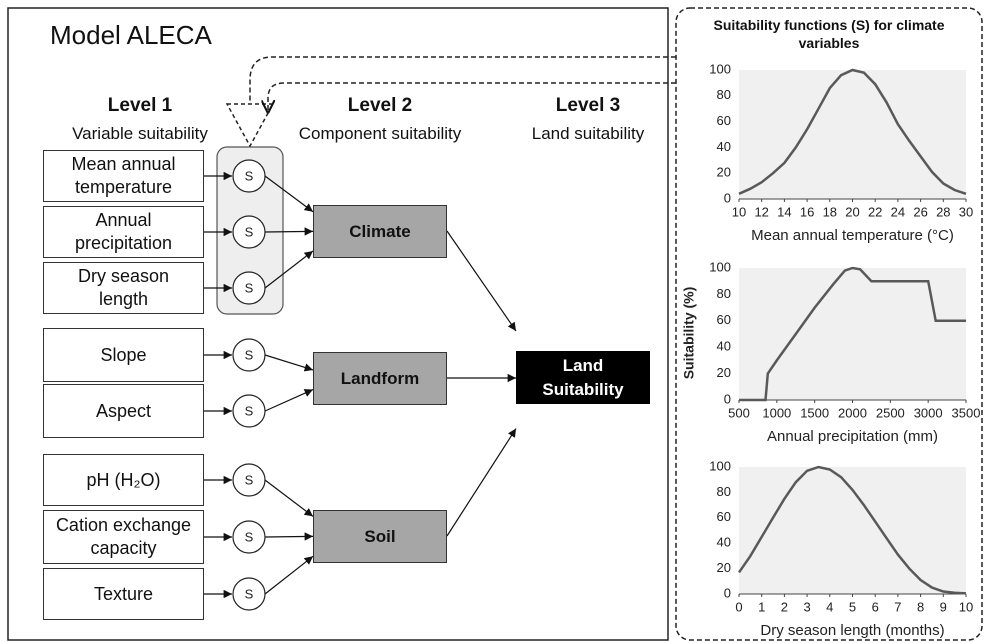 This screenshot has height=642, width=988. Describe the element at coordinates (250, 125) in the screenshot. I see `open-arrowhead` at that location.